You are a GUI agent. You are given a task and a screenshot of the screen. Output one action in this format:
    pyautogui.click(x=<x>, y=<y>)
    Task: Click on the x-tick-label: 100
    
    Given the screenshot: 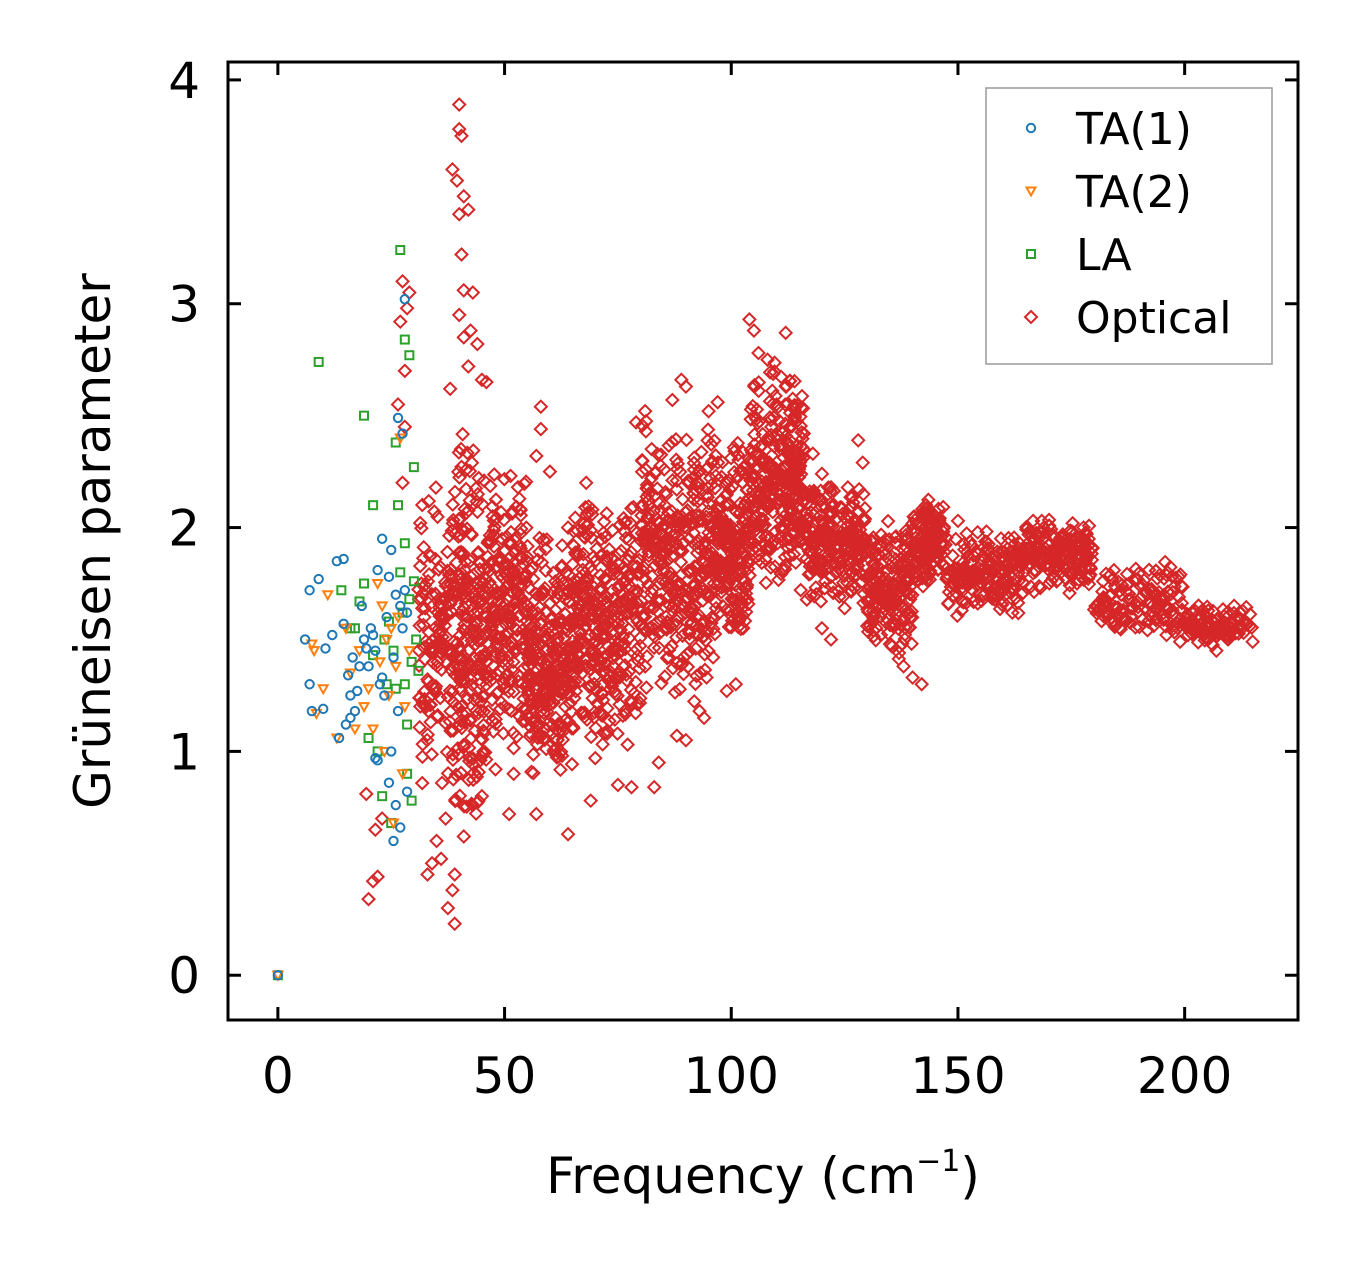 What is the action you would take?
    pyautogui.click(x=731, y=1076)
    